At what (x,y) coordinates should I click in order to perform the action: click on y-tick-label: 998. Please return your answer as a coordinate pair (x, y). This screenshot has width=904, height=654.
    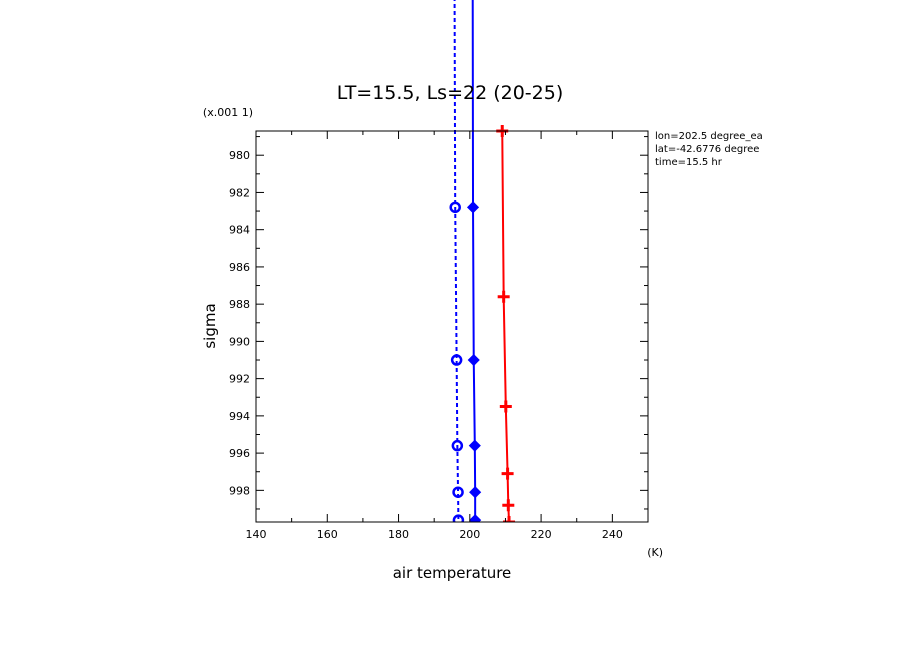
    Looking at the image, I should click on (239, 490).